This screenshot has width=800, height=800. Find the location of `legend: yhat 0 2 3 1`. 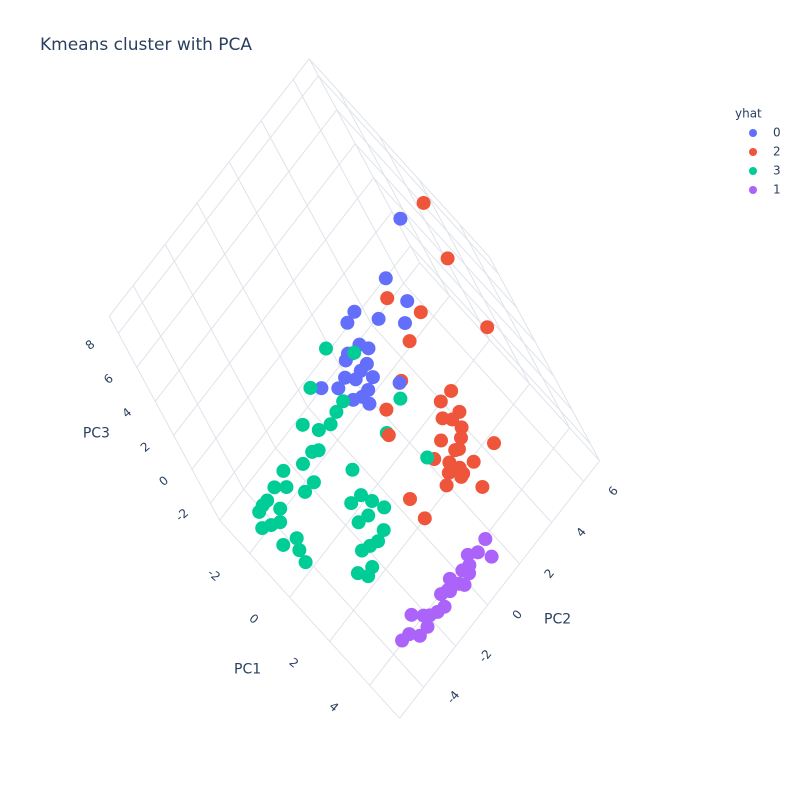

legend: yhat 0 2 3 1 is located at coordinates (758, 152).